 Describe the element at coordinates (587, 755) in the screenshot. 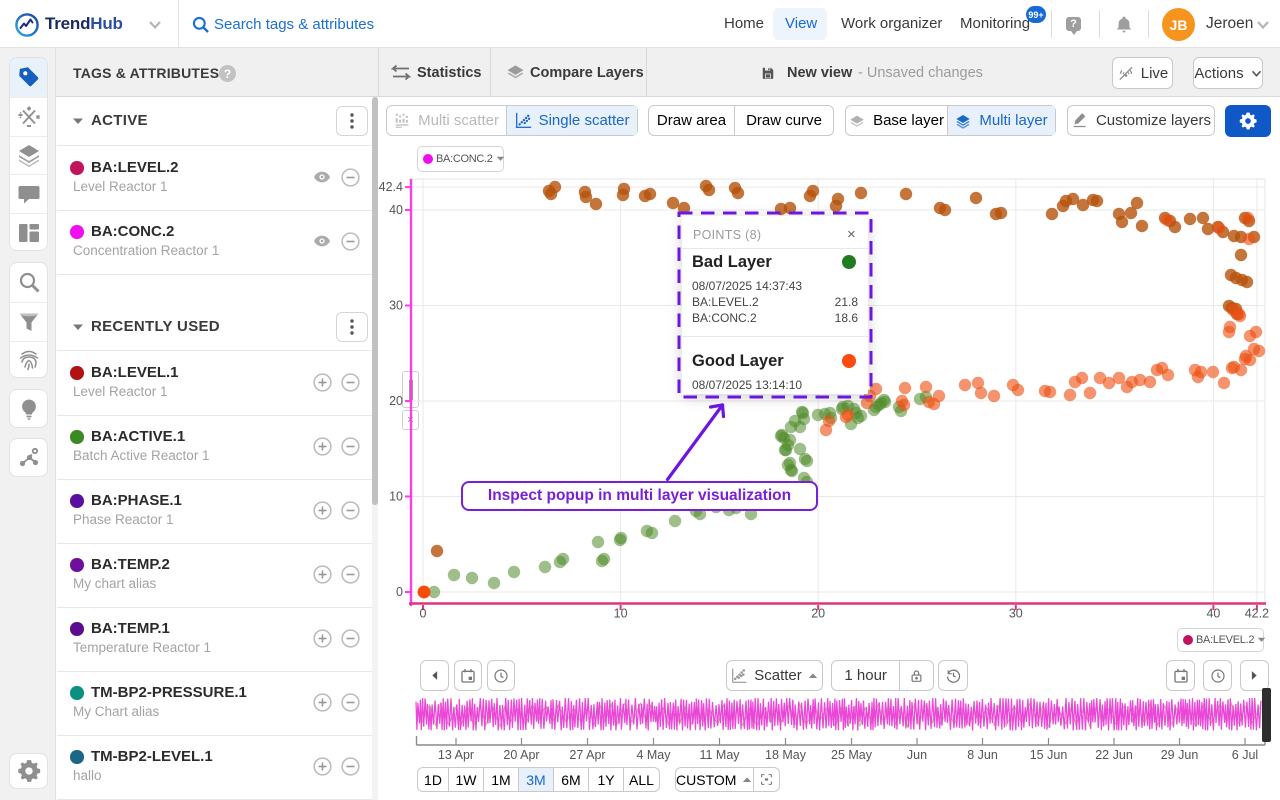

I see `svg-text: 27 Apr` at that location.